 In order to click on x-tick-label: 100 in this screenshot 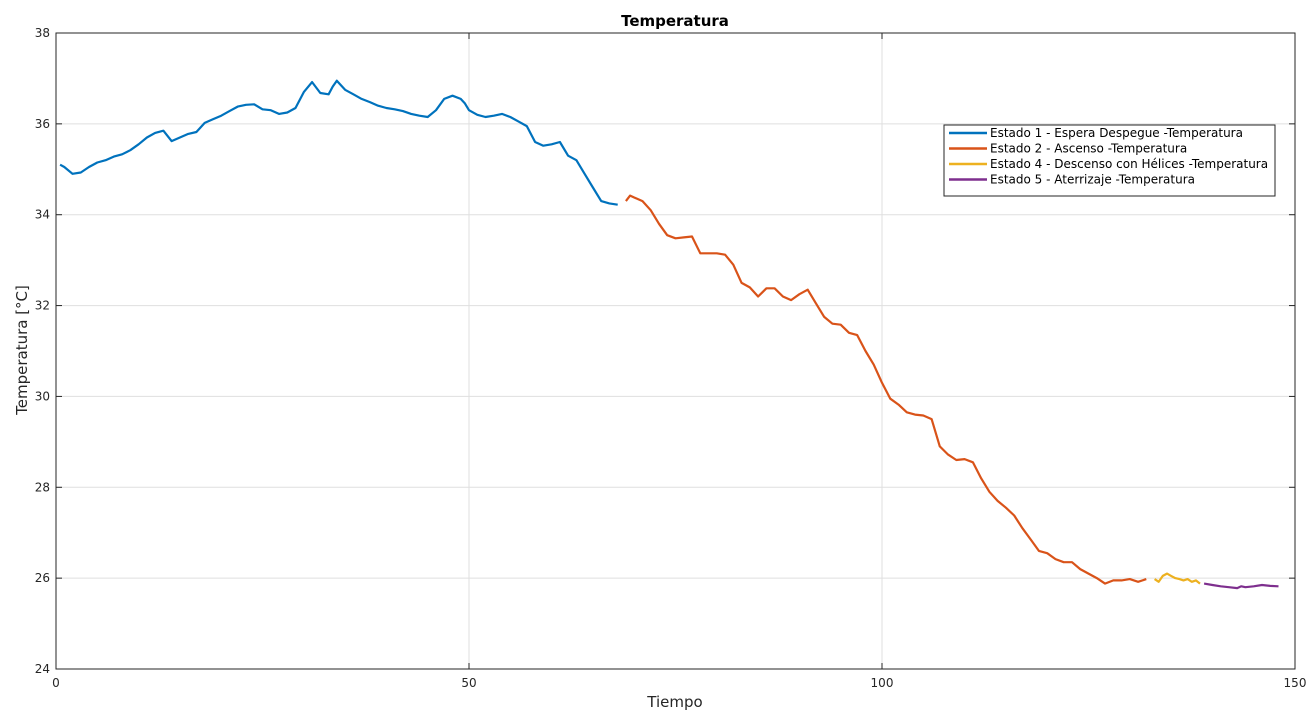, I will do `click(882, 683)`.